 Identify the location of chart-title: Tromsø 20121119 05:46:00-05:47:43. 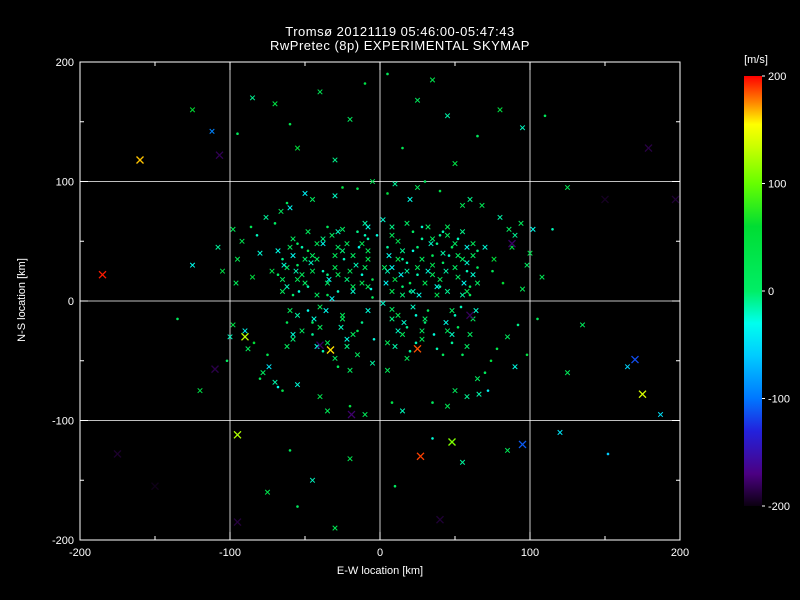
(400, 31).